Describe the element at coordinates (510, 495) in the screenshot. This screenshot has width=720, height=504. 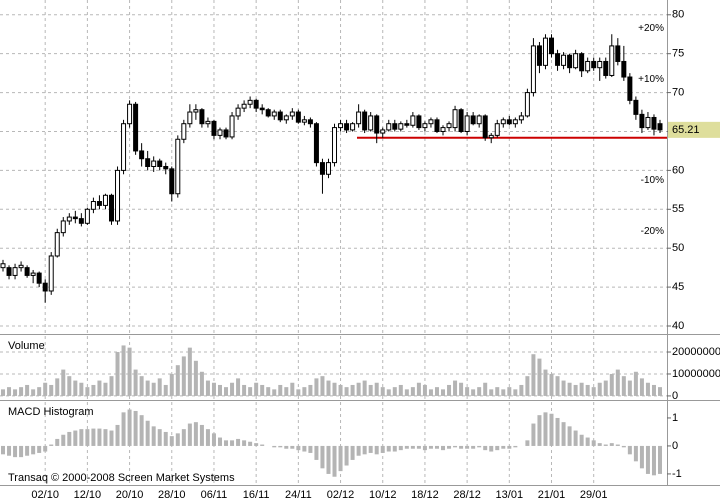
I see `x-tick-label: 13/01` at that location.